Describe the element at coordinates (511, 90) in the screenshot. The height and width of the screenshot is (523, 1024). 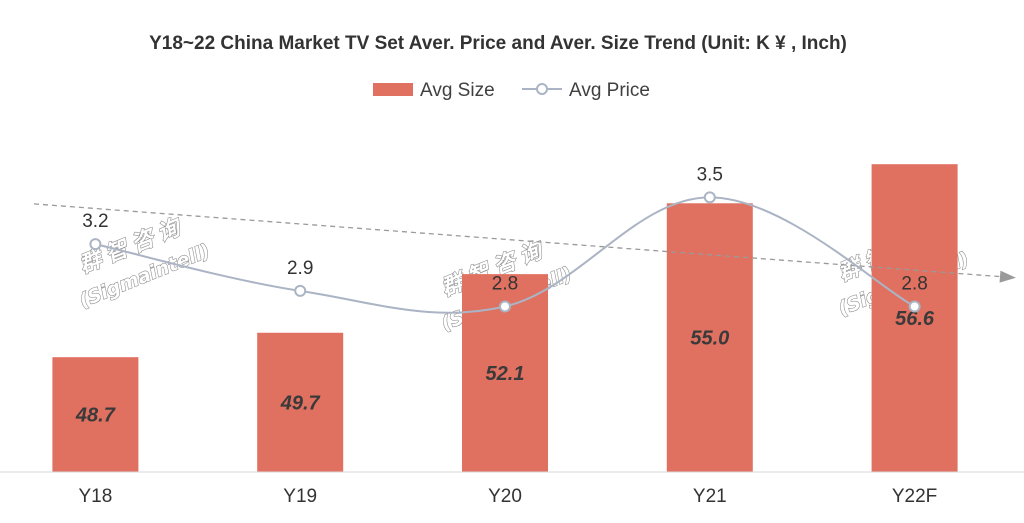
I see `legend: Avg Size Avg Price` at that location.